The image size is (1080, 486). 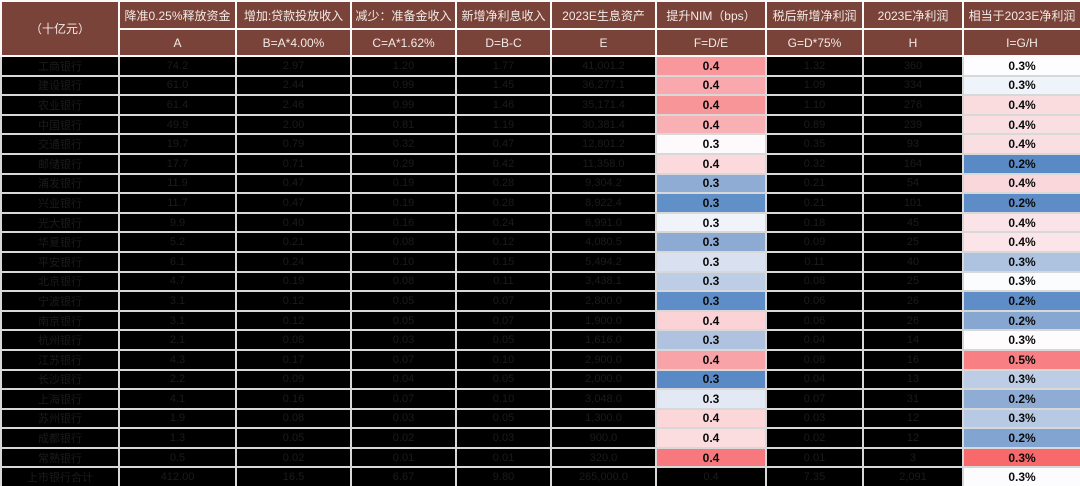 What do you see at coordinates (1021, 359) in the screenshot?
I see `profit-ratio-cell: 0.5%` at bounding box center [1021, 359].